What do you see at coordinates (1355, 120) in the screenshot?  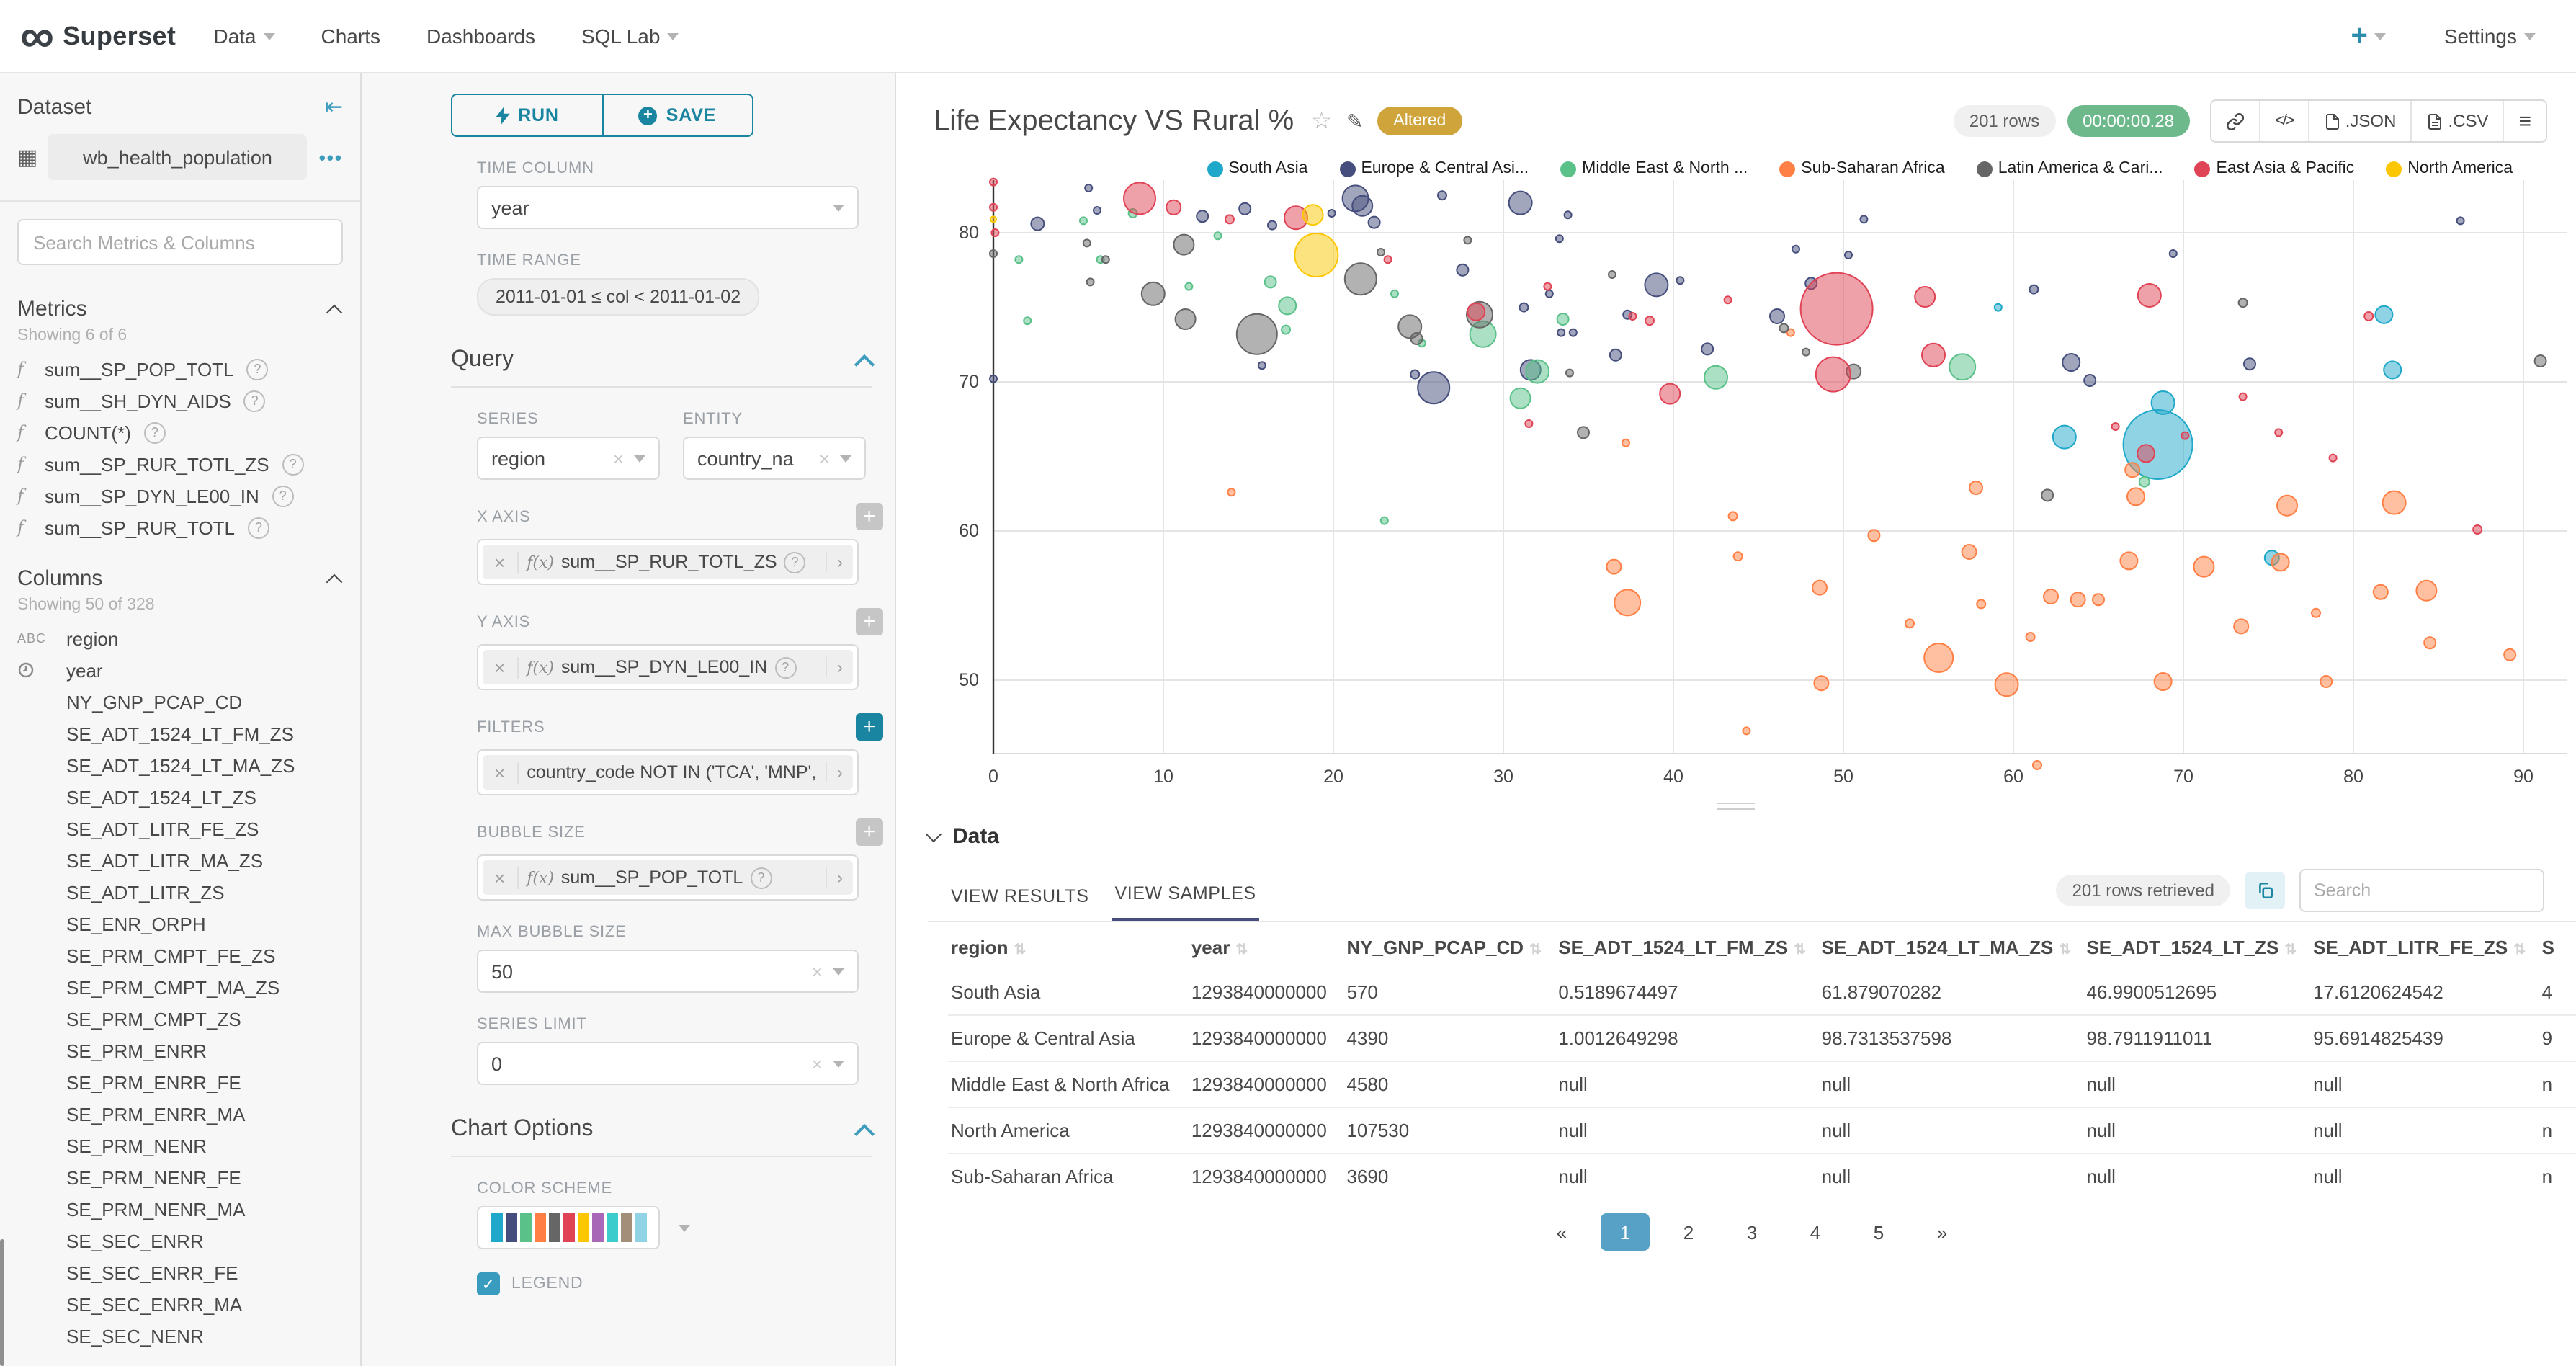 I see `edit-title-icon: ✎` at bounding box center [1355, 120].